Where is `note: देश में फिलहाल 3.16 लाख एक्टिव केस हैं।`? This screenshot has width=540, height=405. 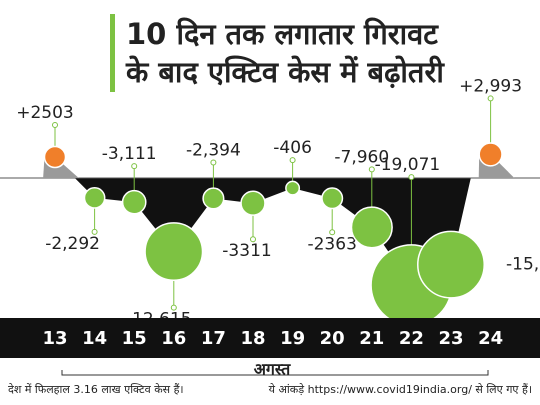 note: देश में फिलहाल 3.16 लाख एक्टिव केस हैं। is located at coordinates (96, 389).